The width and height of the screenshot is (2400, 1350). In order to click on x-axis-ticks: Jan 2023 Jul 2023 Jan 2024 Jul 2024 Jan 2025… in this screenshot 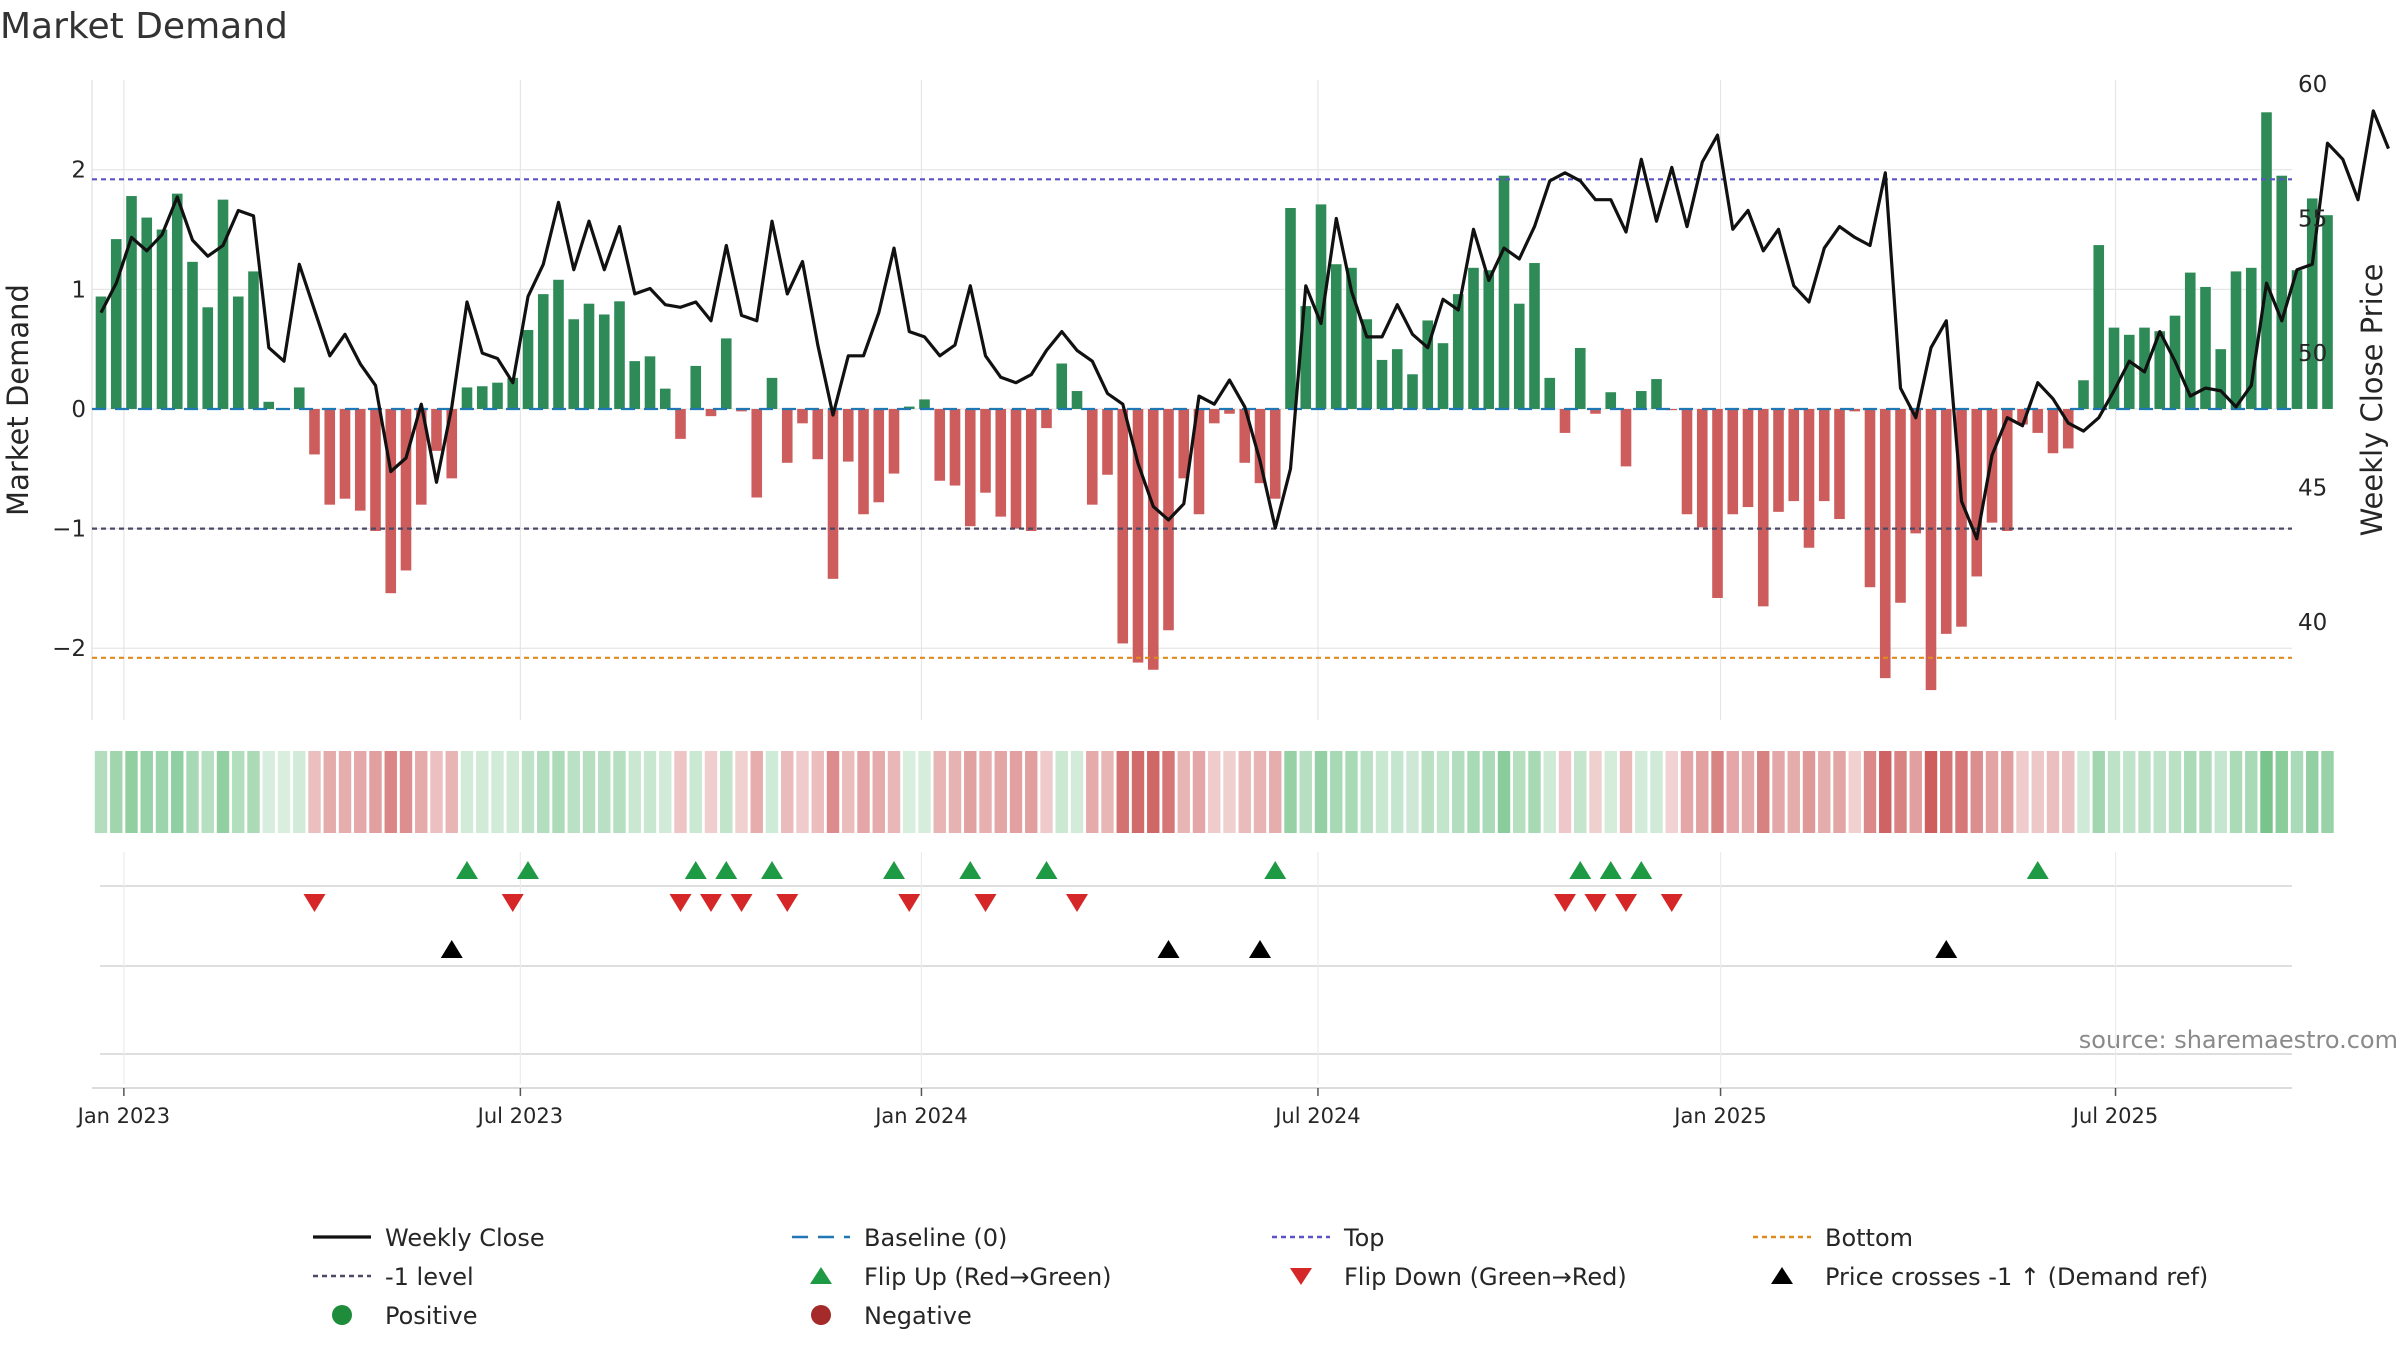, I will do `click(1117, 1108)`.